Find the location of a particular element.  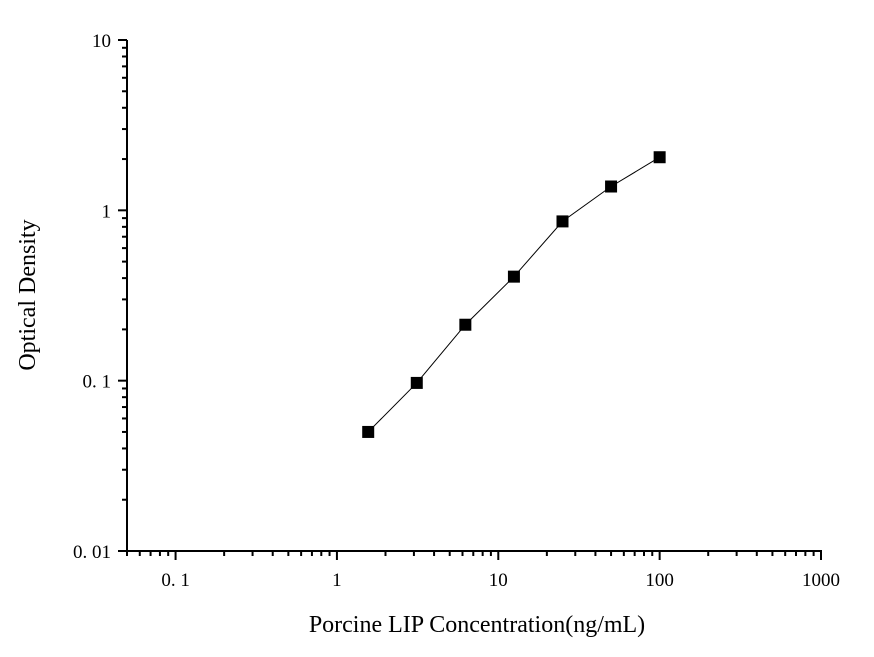

x-tick-label: 10 is located at coordinates (498, 580).